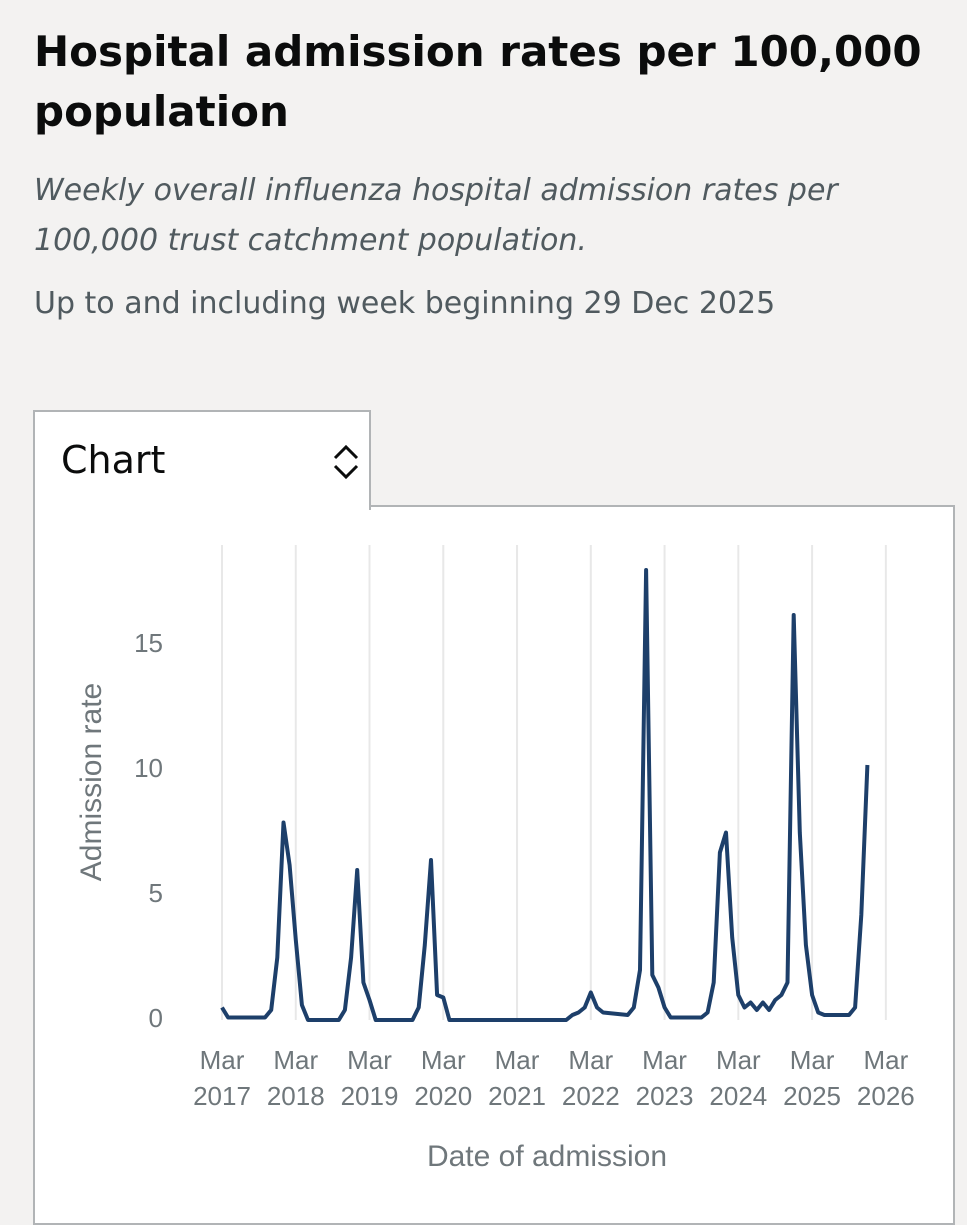  What do you see at coordinates (91, 782) in the screenshot?
I see `y-axis-title: Admission rate` at bounding box center [91, 782].